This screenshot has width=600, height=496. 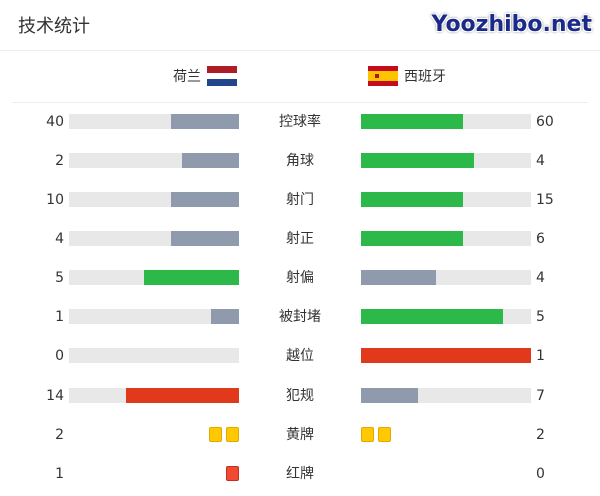 I want to click on stat-label: 犯规, so click(x=300, y=396).